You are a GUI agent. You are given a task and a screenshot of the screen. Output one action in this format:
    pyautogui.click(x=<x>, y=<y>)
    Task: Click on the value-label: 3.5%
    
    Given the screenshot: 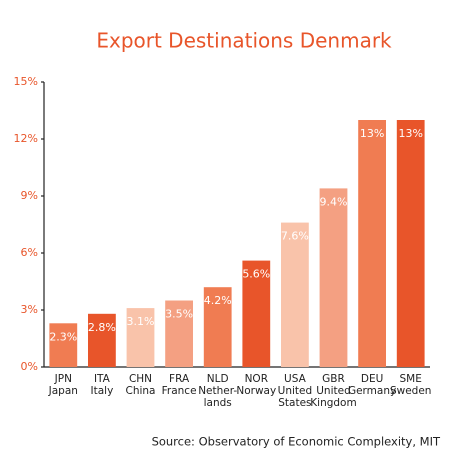 What is the action you would take?
    pyautogui.click(x=179, y=314)
    